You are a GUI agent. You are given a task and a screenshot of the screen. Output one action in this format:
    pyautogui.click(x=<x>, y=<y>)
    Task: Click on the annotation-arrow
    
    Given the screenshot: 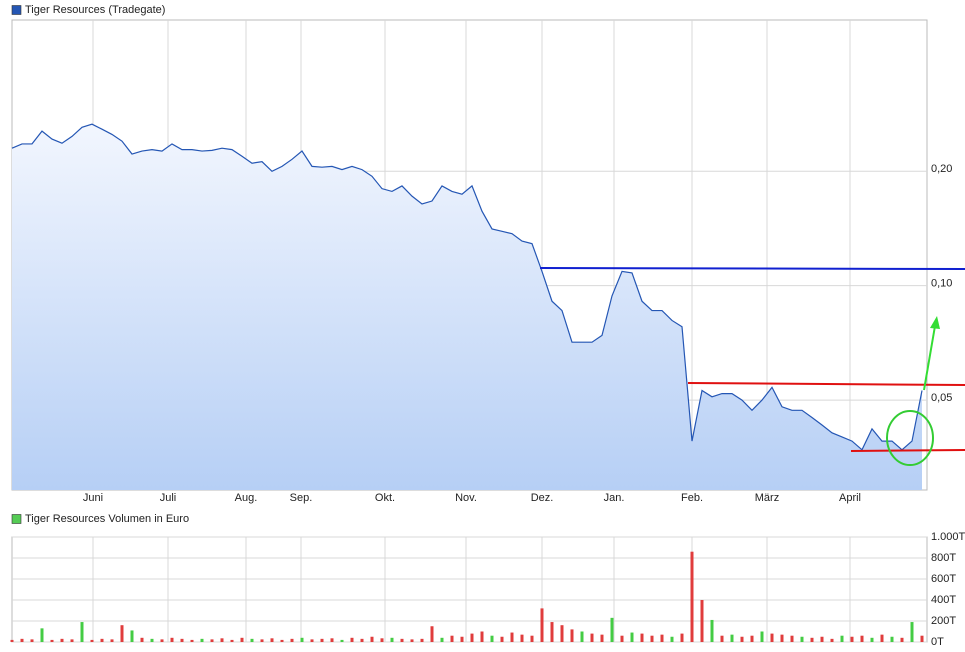 What is the action you would take?
    pyautogui.click(x=929, y=358)
    